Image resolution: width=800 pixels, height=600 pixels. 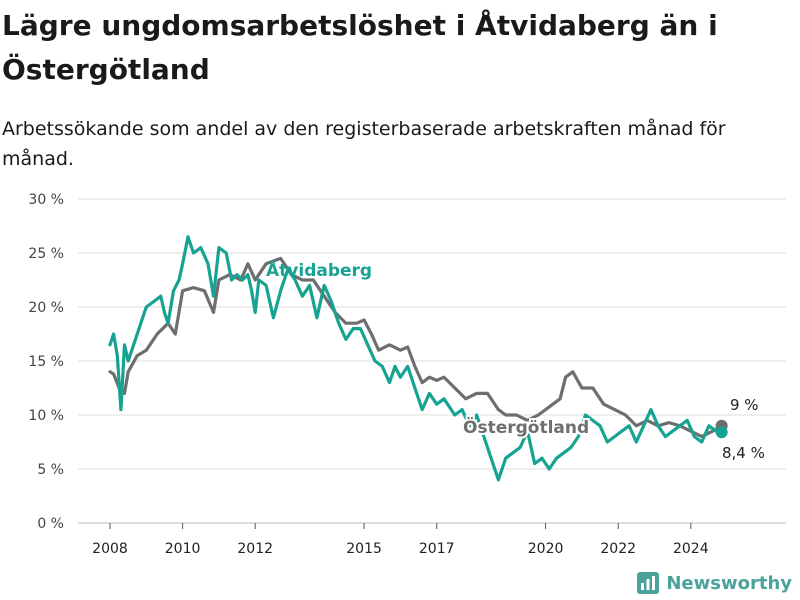 I want to click on x-tick-label: 2022, so click(x=618, y=549).